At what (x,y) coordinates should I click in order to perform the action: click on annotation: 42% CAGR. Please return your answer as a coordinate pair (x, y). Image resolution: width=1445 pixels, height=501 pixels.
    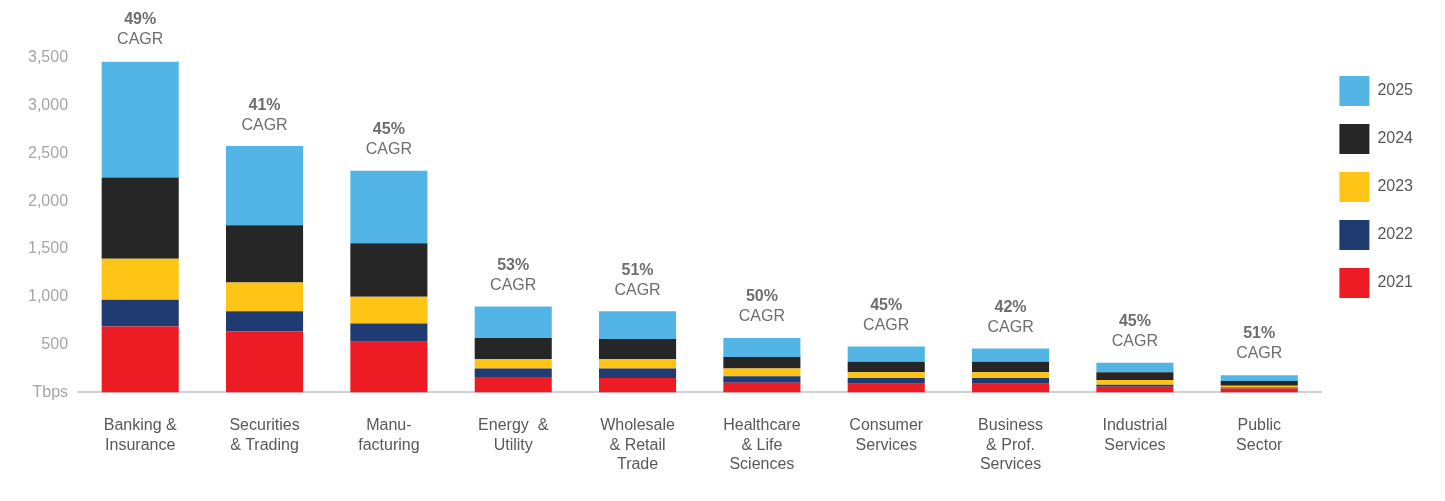
    Looking at the image, I should click on (1010, 317).